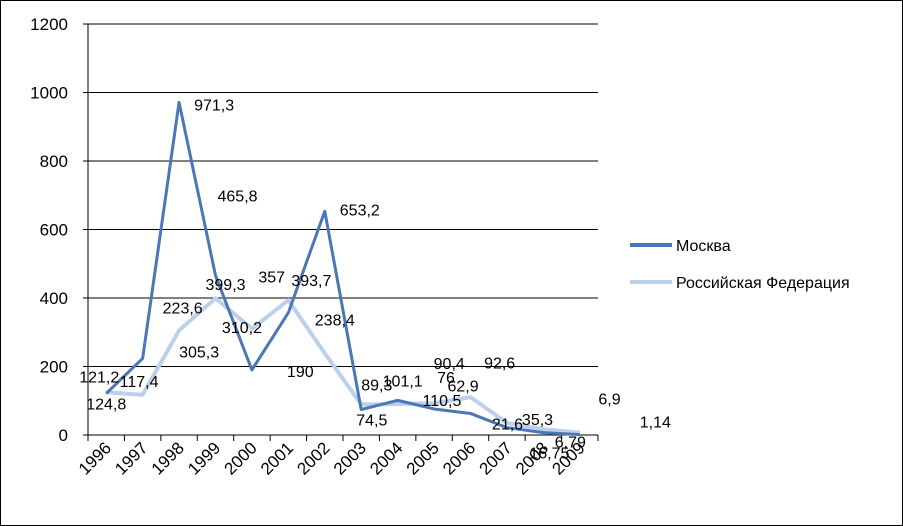 This screenshot has height=526, width=903. What do you see at coordinates (95, 458) in the screenshot?
I see `x-tick-label: 1996` at bounding box center [95, 458].